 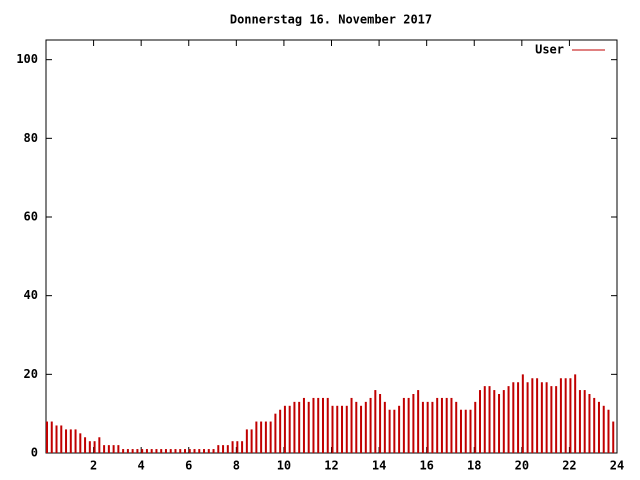 What do you see at coordinates (331, 466) in the screenshot?
I see `x-tick-label: 12` at bounding box center [331, 466].